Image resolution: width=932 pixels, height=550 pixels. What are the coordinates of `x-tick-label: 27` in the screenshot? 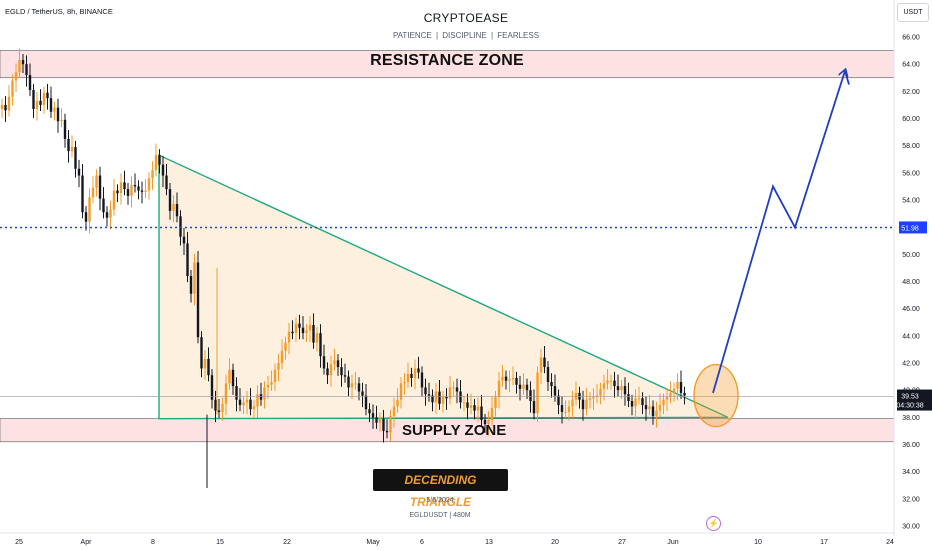 It's located at (622, 542).